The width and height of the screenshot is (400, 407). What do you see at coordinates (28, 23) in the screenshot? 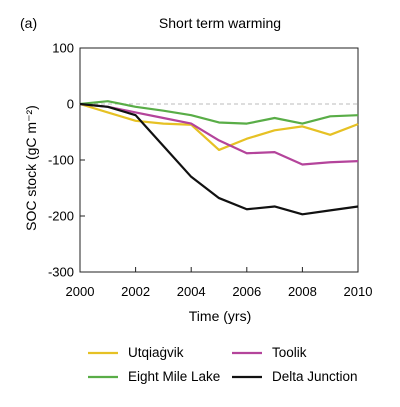
I see `panel-label: (a)` at bounding box center [28, 23].